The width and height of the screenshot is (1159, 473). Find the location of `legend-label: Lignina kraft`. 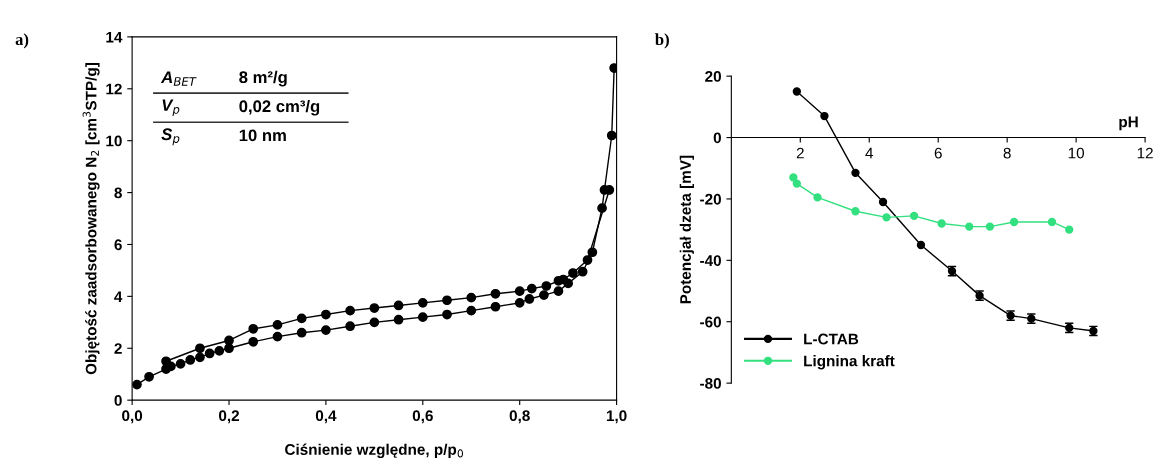

legend-label: Lignina kraft is located at coordinates (849, 362).